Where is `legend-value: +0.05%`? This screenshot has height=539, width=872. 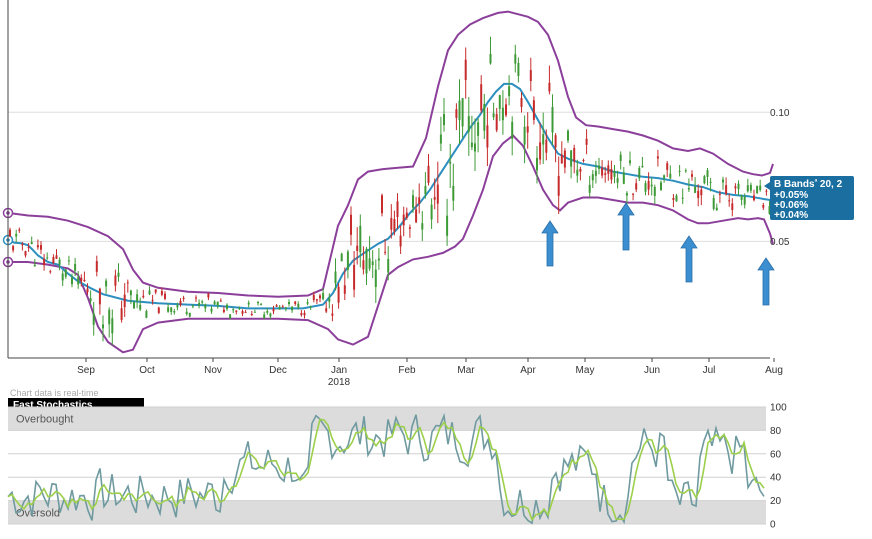
legend-value: +0.05% is located at coordinates (791, 195).